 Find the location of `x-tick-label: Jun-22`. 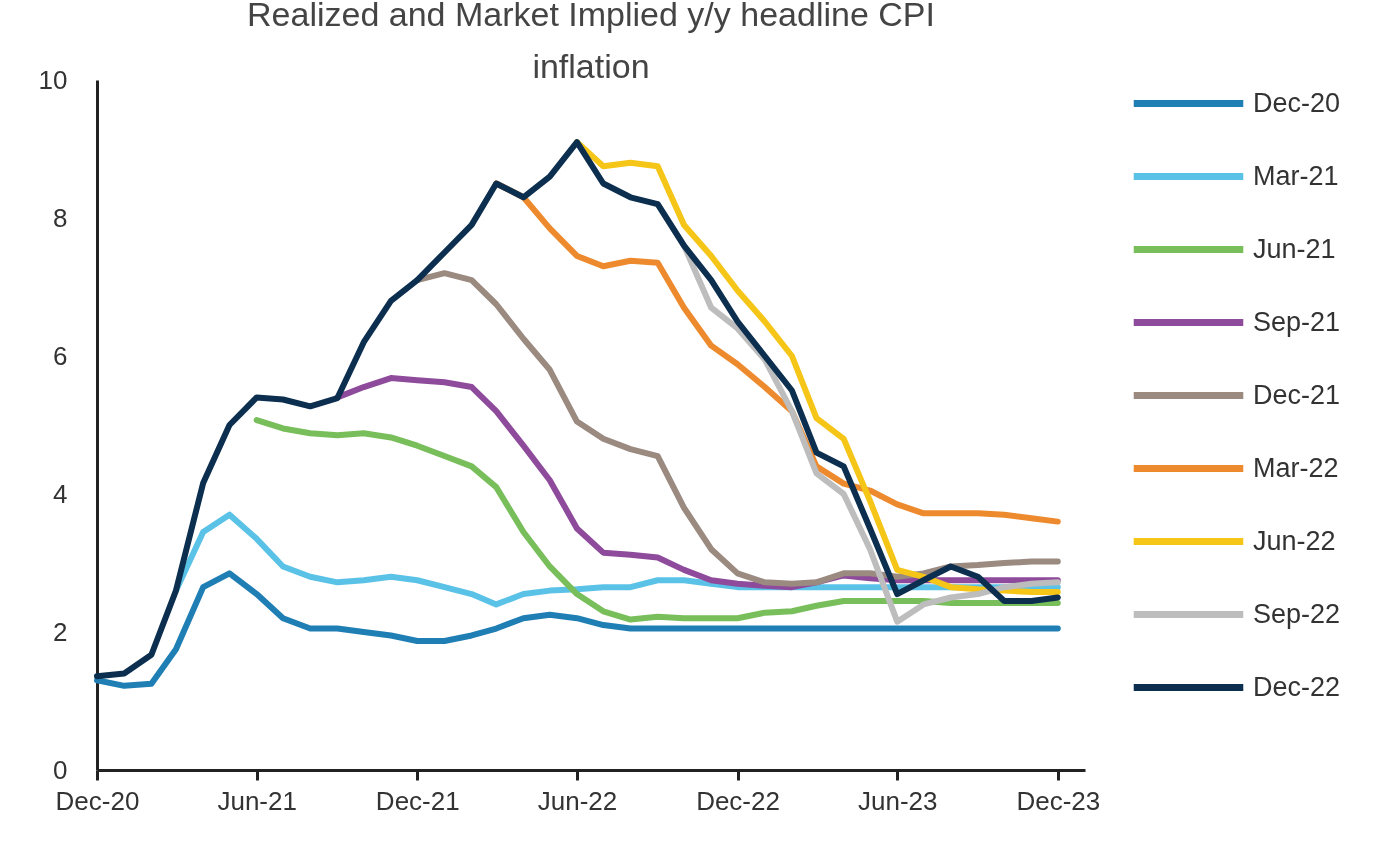

x-tick-label: Jun-22 is located at coordinates (577, 800).